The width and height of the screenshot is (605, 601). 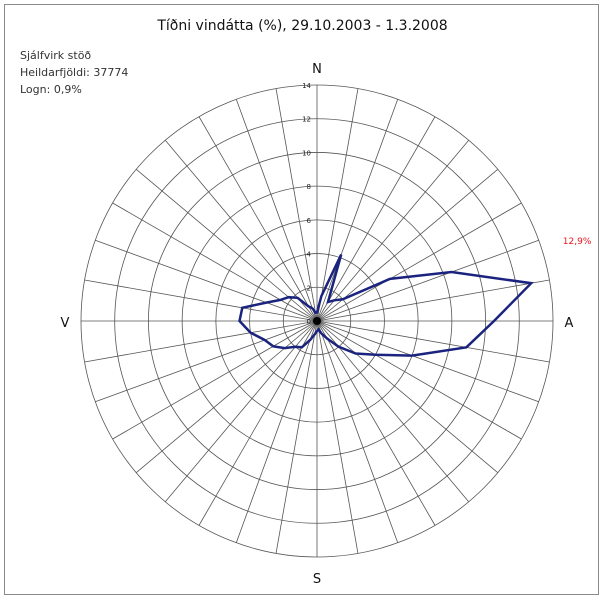 I want to click on direction-label-s: S, so click(x=317, y=579).